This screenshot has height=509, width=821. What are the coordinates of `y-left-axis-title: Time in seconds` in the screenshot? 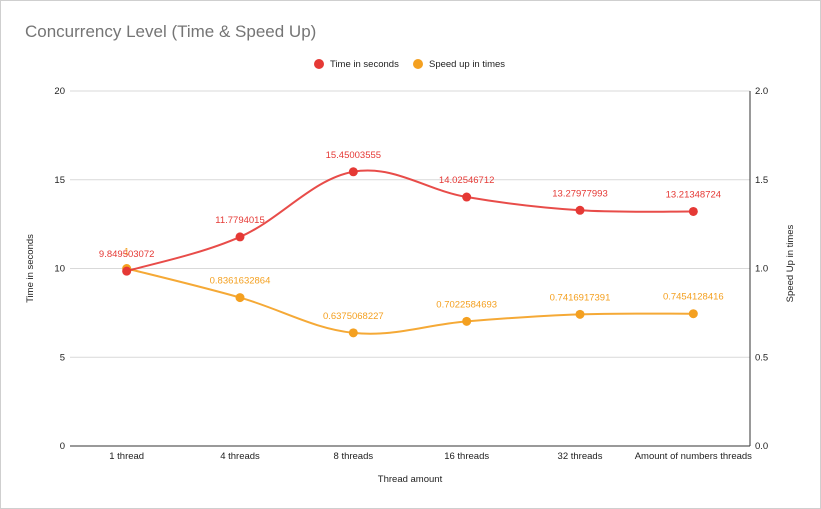 It's located at (30, 268).